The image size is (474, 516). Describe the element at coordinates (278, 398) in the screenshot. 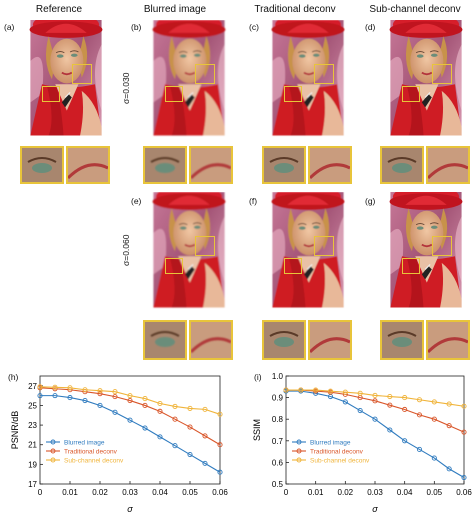

I see `y-tick-label: 0.9` at that location.